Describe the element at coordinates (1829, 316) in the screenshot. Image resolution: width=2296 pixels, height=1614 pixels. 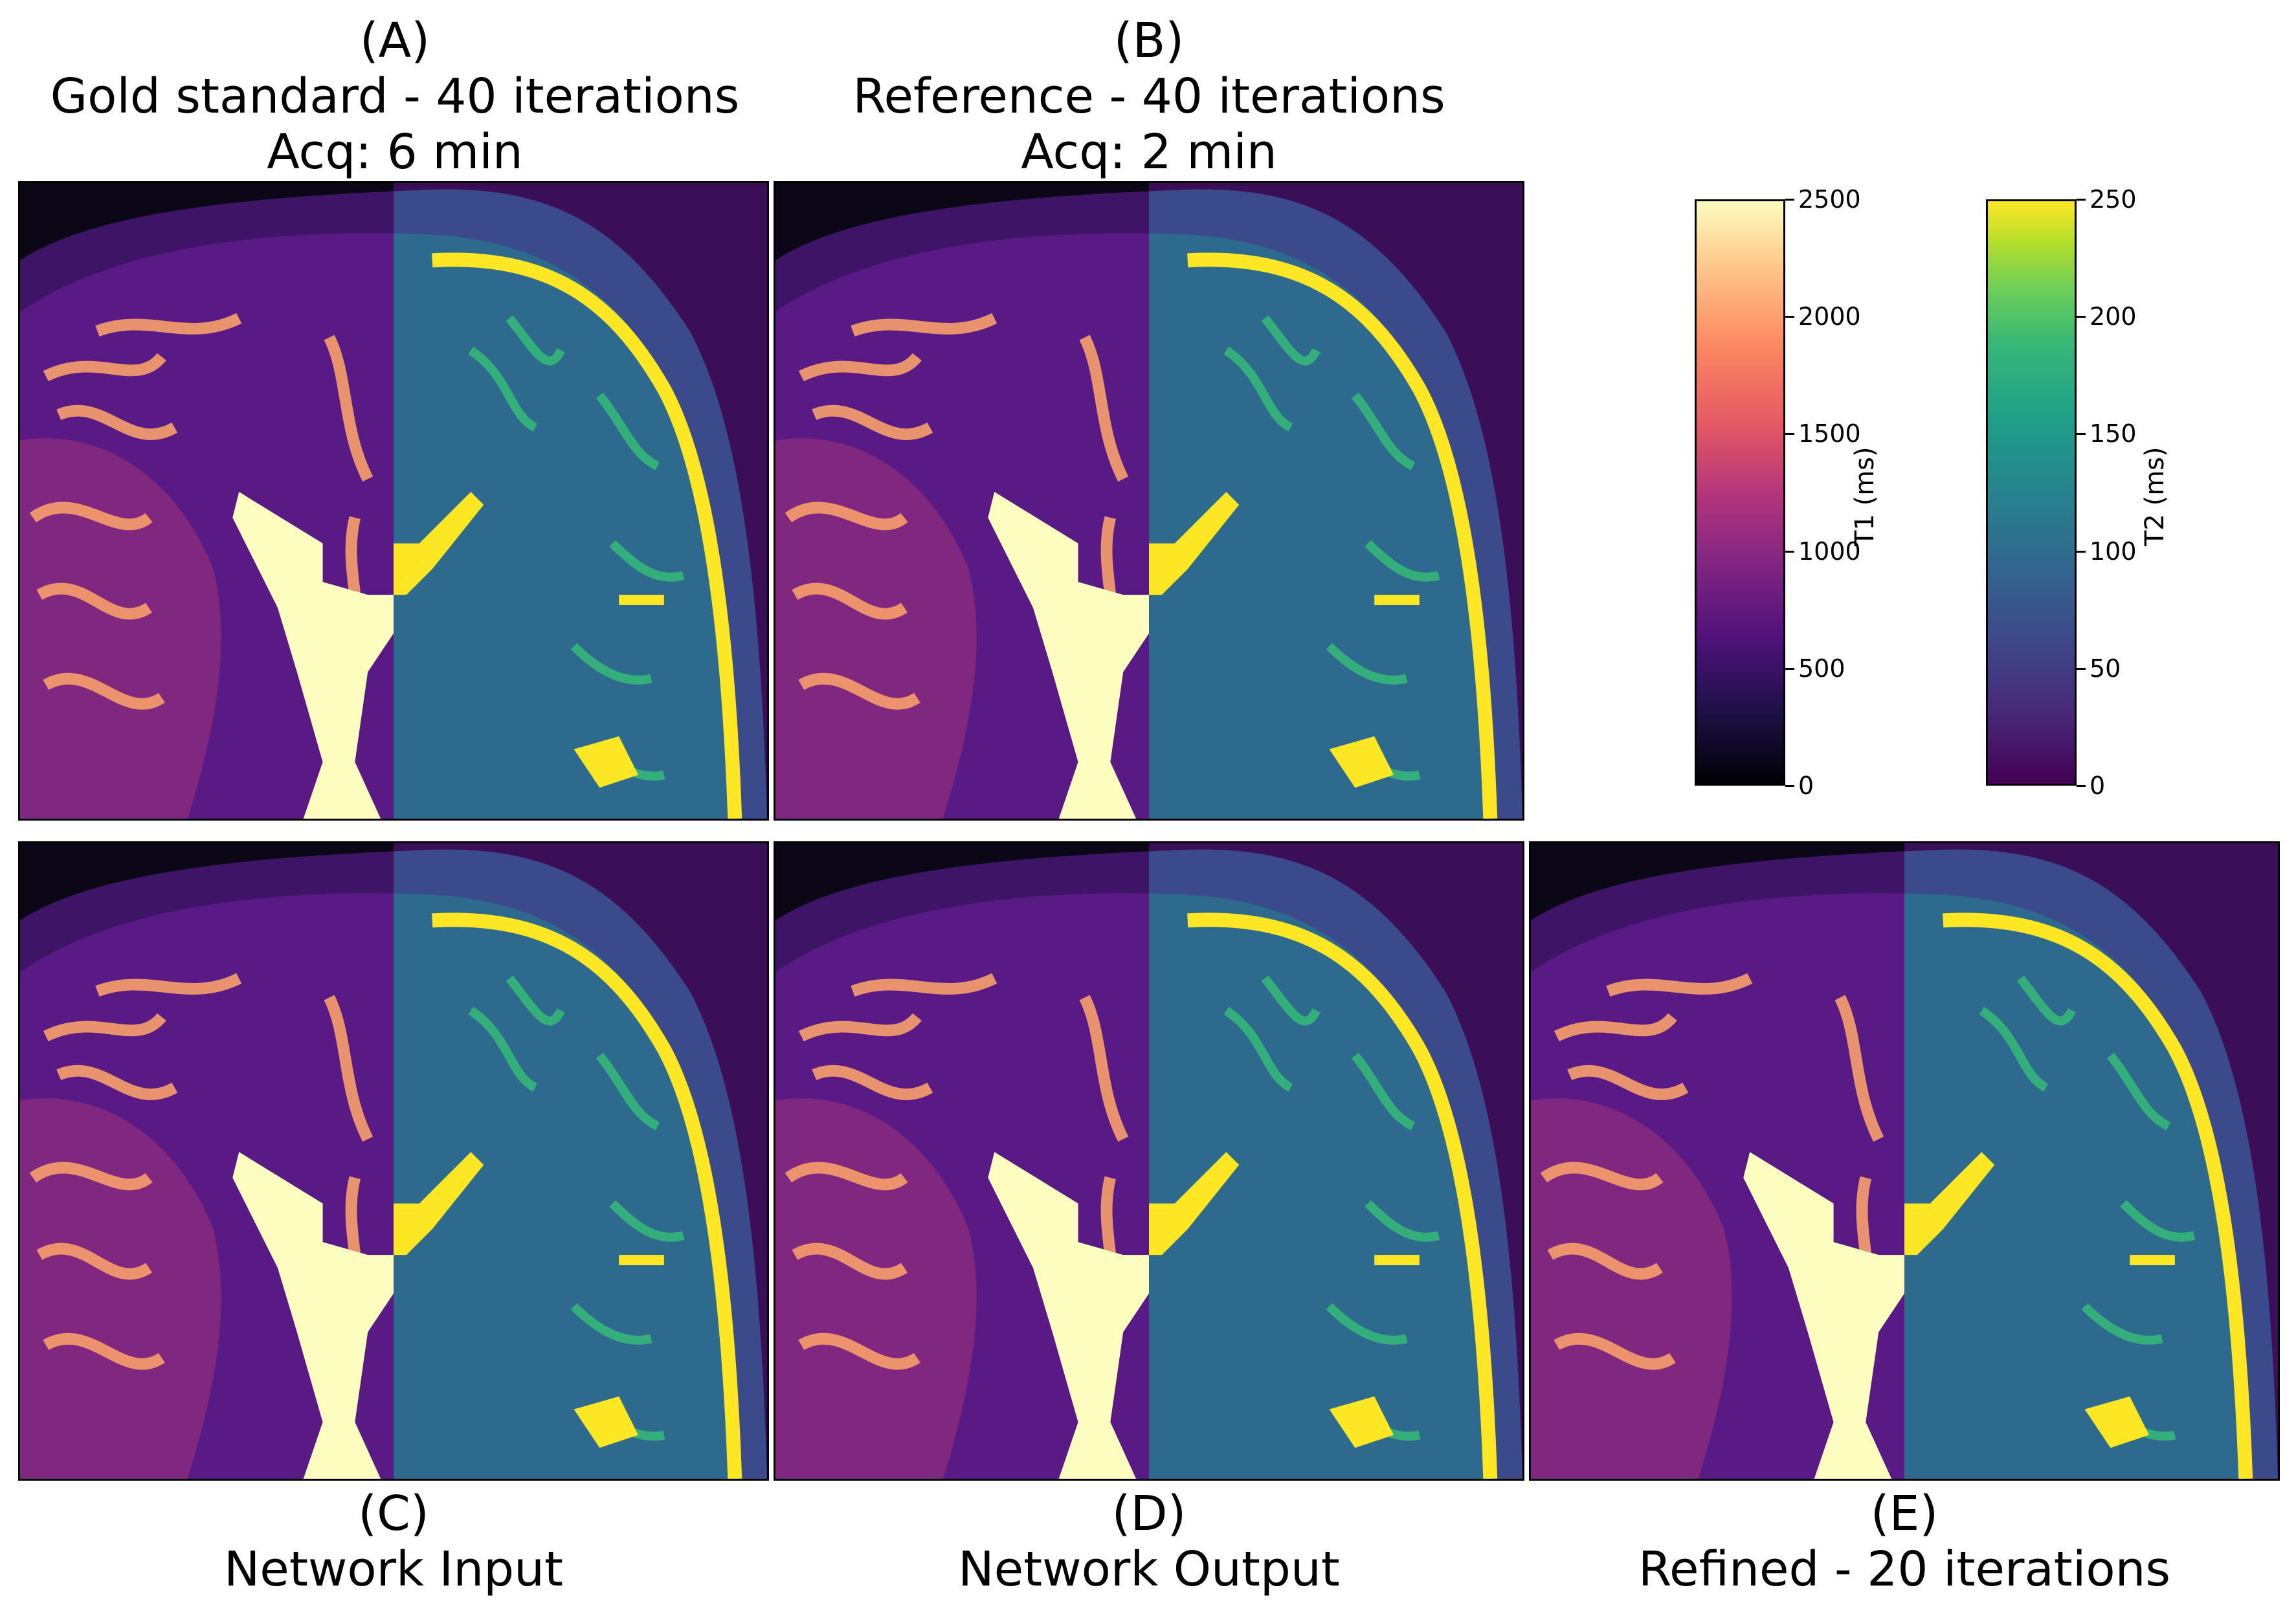
I see `t1-tick-label: 2000` at that location.